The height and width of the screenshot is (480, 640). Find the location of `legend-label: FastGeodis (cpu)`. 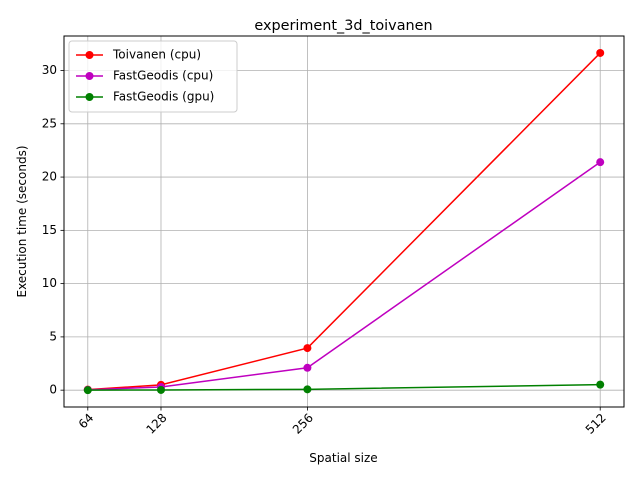

legend-label: FastGeodis (cpu) is located at coordinates (163, 76).